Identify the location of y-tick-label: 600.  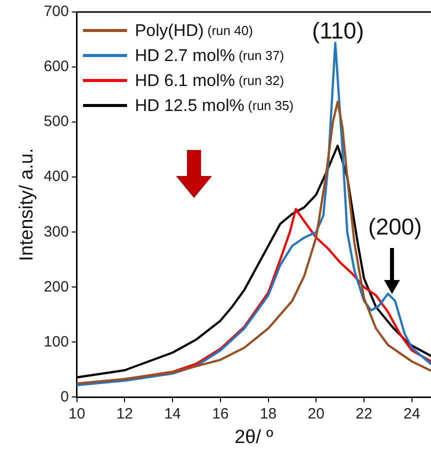
(56, 67).